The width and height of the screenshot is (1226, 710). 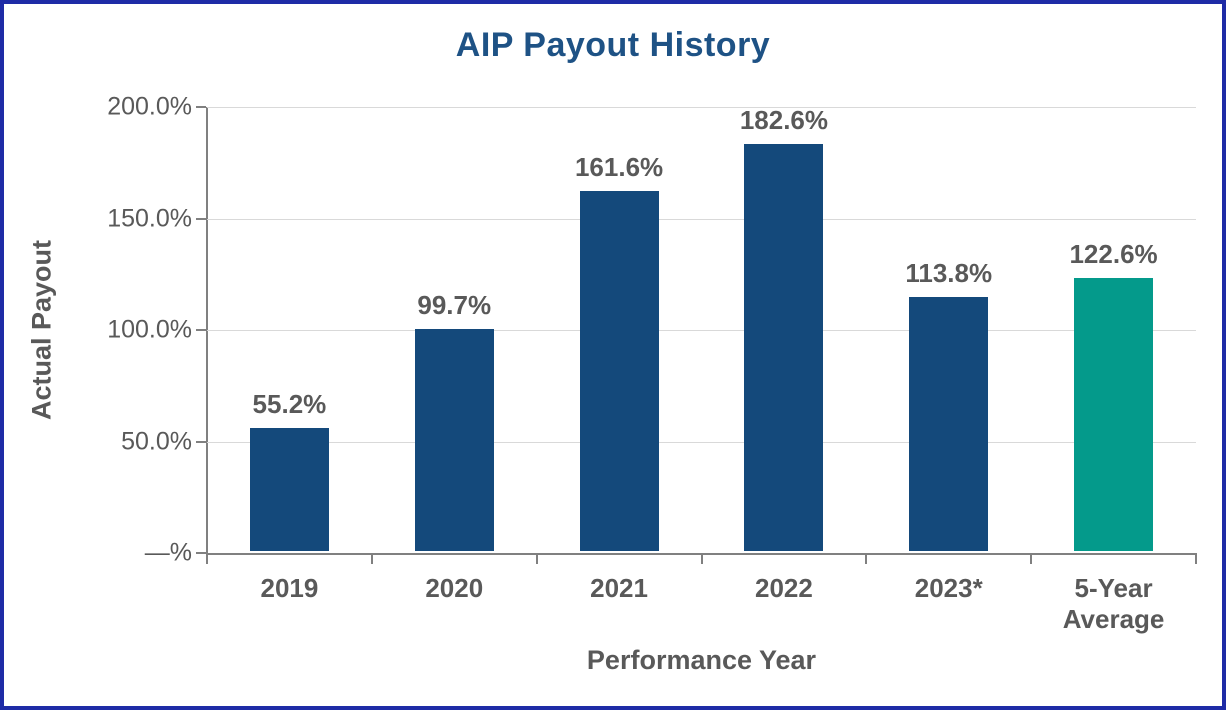 I want to click on y-tick-label: 50.0%, so click(x=156, y=441).